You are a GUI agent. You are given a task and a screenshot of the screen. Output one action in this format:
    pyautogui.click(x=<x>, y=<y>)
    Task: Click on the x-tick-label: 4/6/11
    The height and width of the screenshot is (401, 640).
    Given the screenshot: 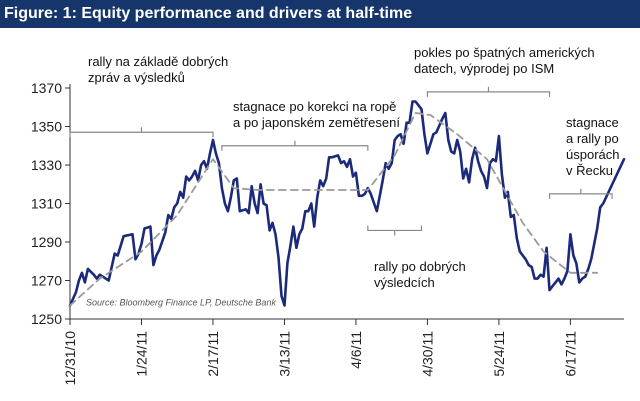 What is the action you would take?
    pyautogui.click(x=356, y=350)
    